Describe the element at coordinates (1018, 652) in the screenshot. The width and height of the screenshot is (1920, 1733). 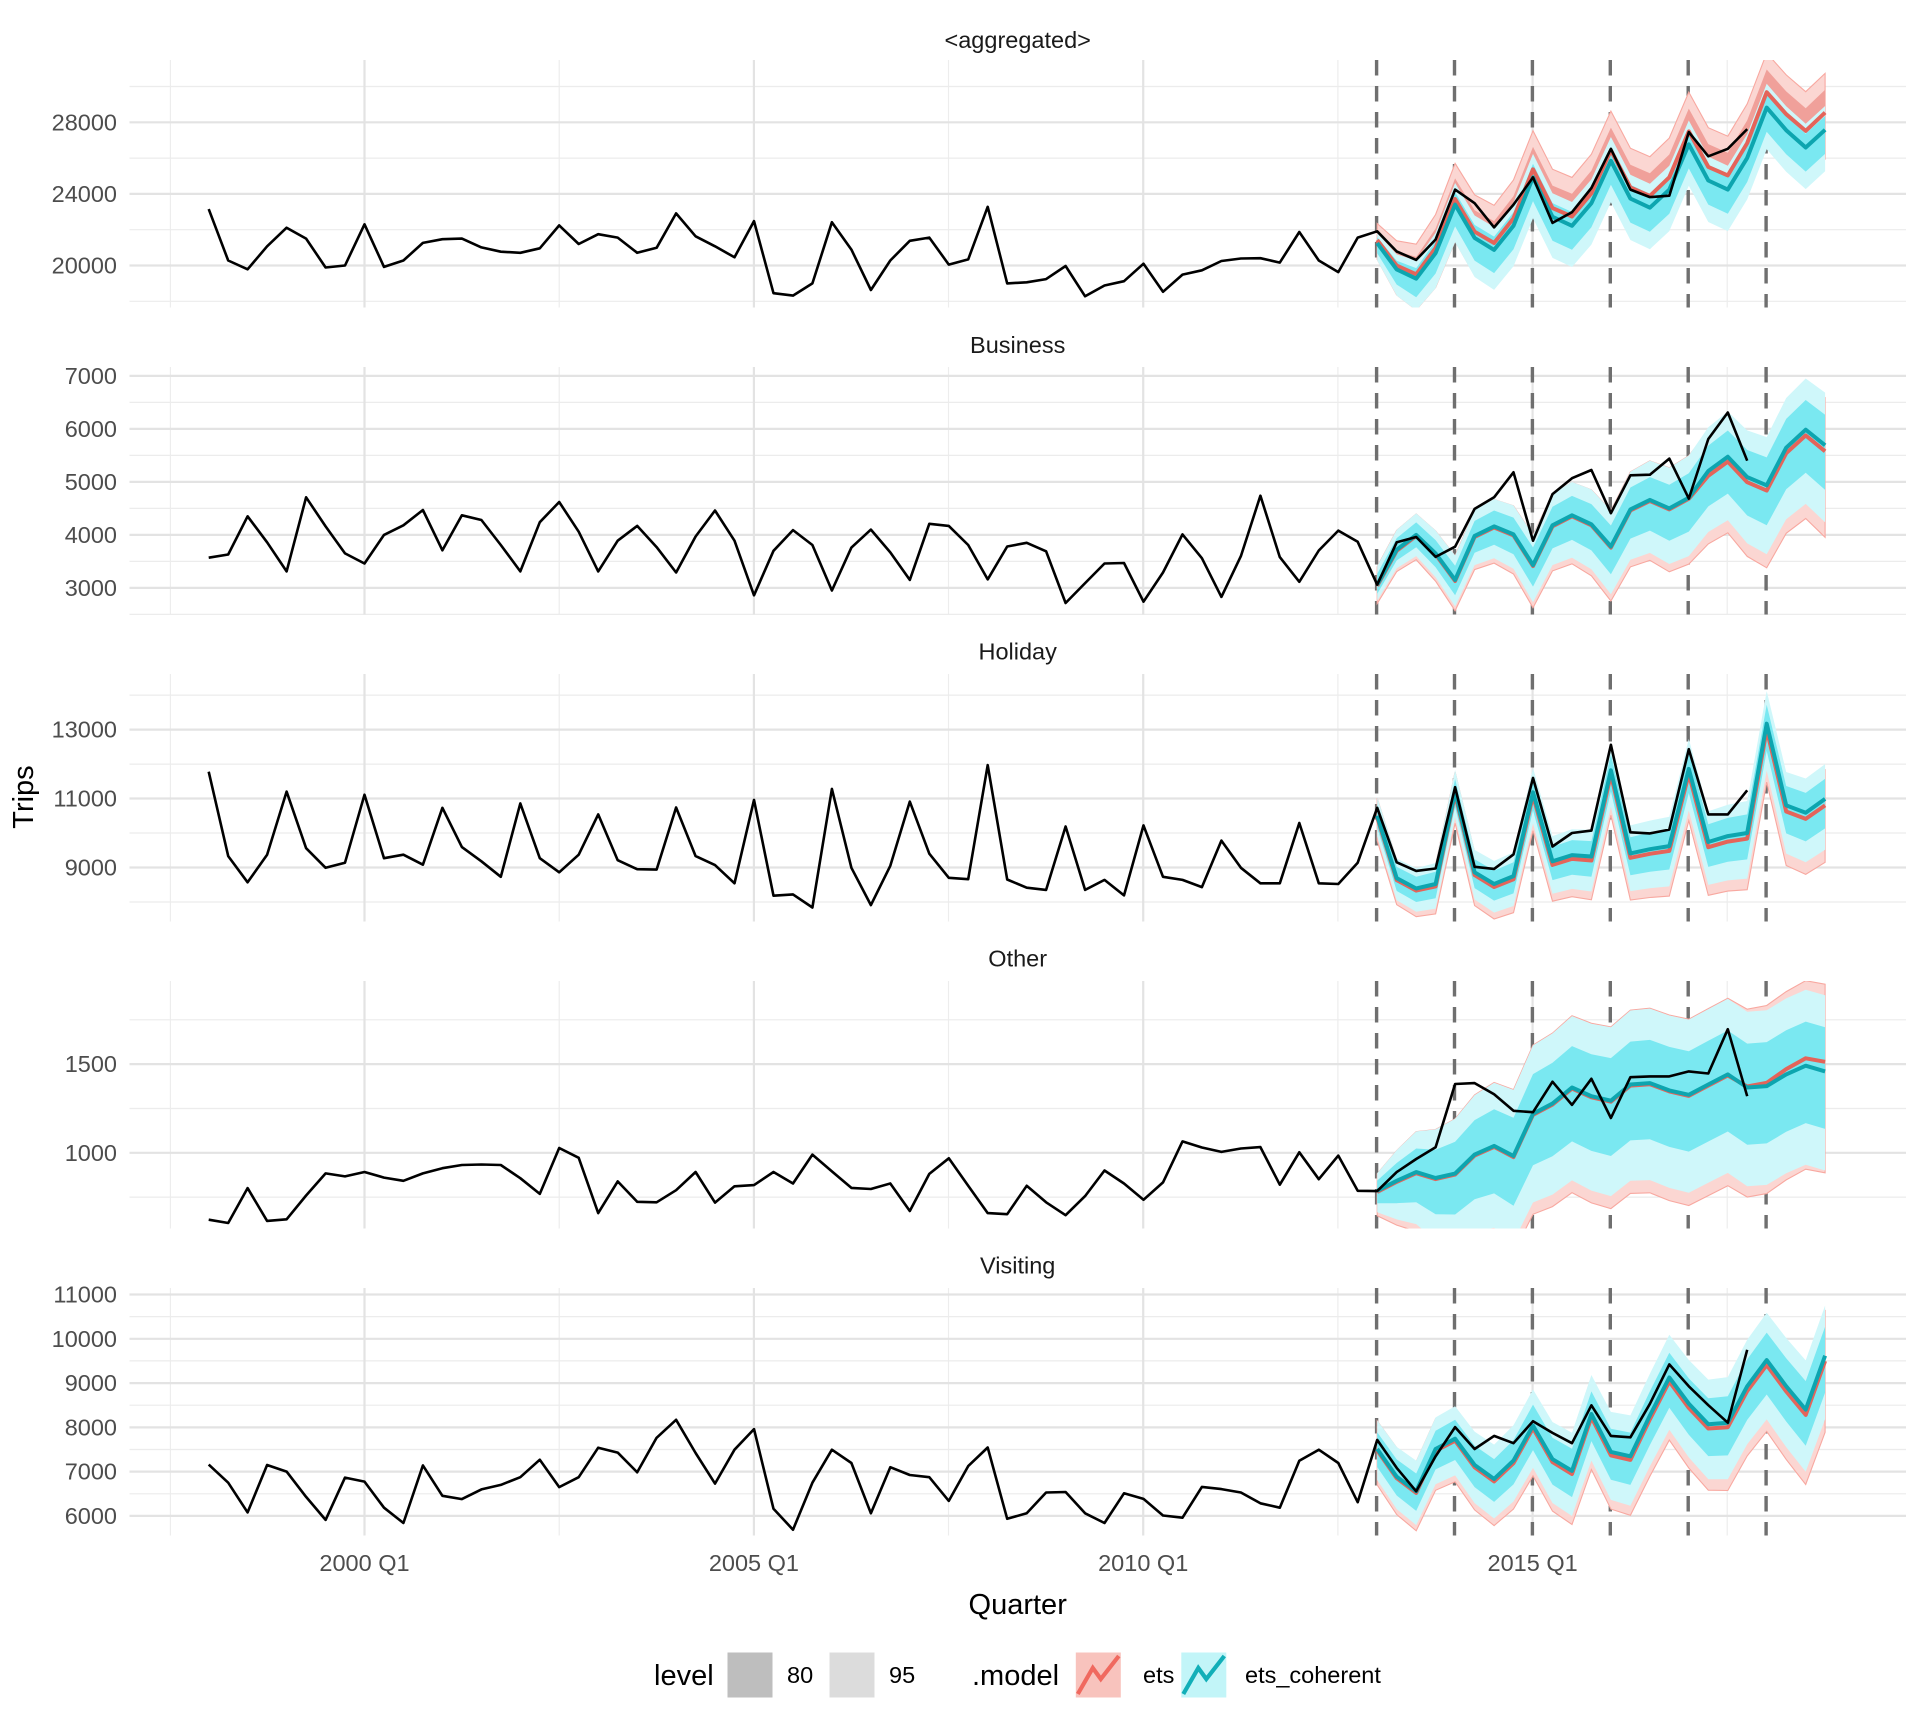
I see `svg-text: Holiday` at that location.